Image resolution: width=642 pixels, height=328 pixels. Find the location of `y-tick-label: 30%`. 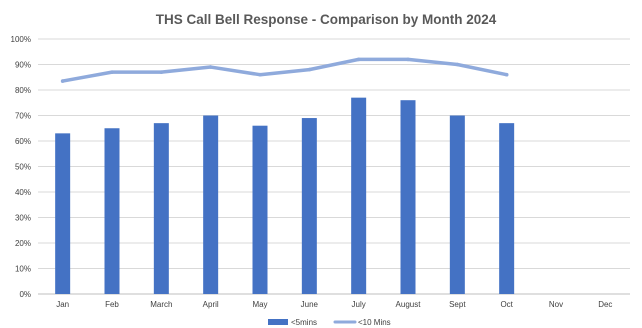

y-tick-label: 30% is located at coordinates (23, 218).